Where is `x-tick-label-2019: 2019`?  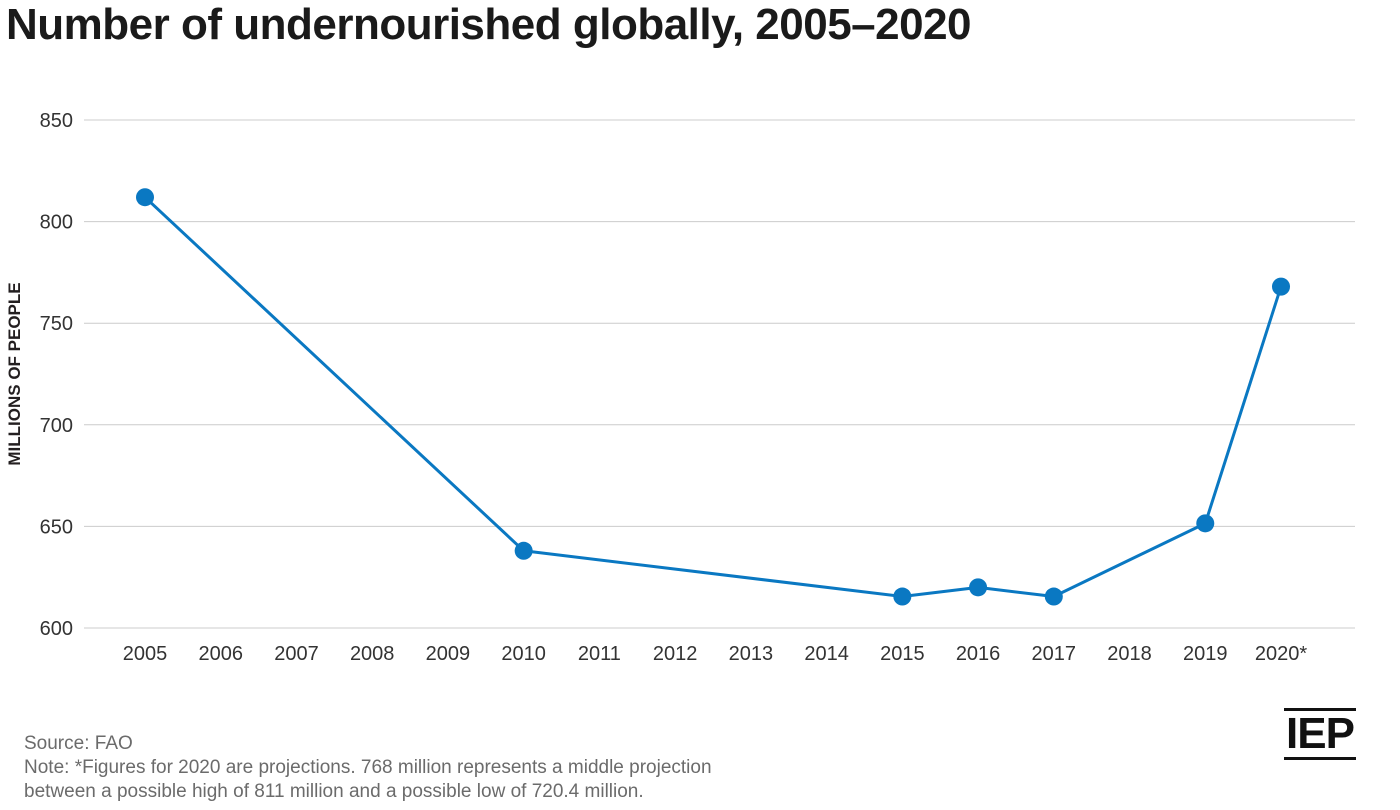
x-tick-label-2019: 2019 is located at coordinates (1205, 654).